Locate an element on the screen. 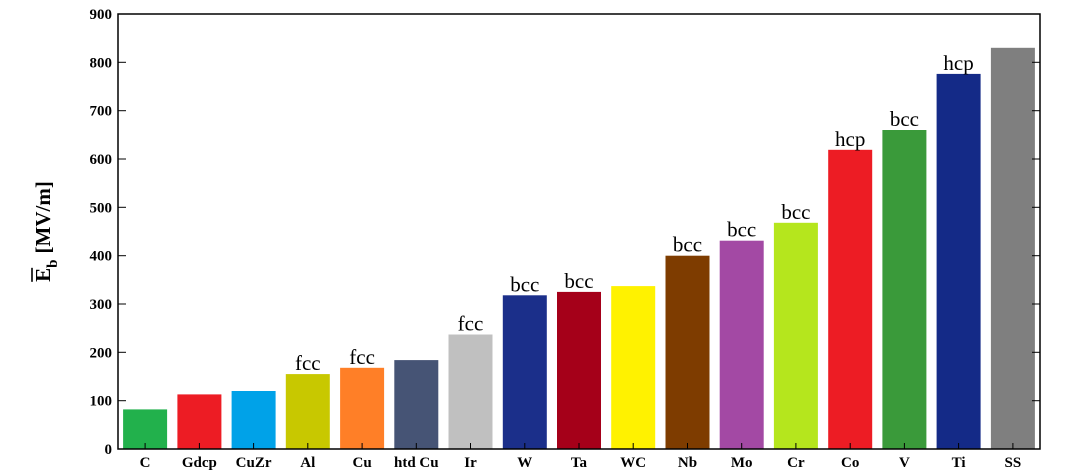 This screenshot has height=471, width=1078. bar-ta is located at coordinates (579, 370).